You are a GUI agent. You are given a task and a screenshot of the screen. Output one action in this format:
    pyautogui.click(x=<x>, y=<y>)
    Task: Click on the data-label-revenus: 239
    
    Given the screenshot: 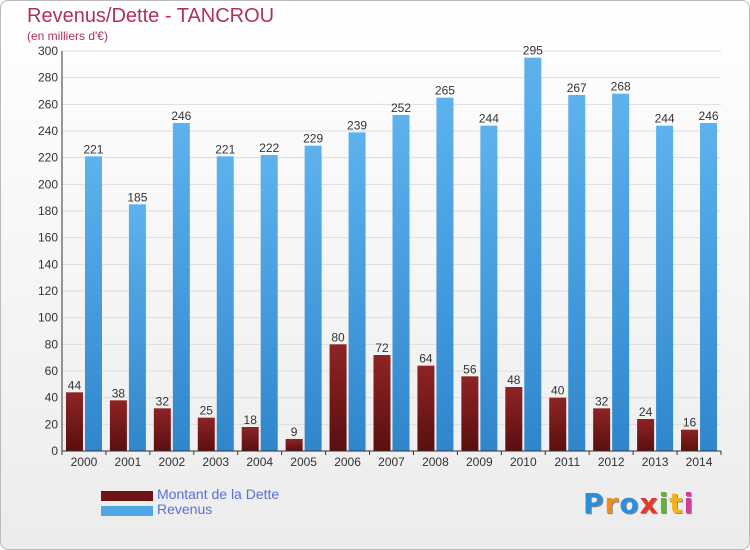 What is the action you would take?
    pyautogui.click(x=357, y=125)
    